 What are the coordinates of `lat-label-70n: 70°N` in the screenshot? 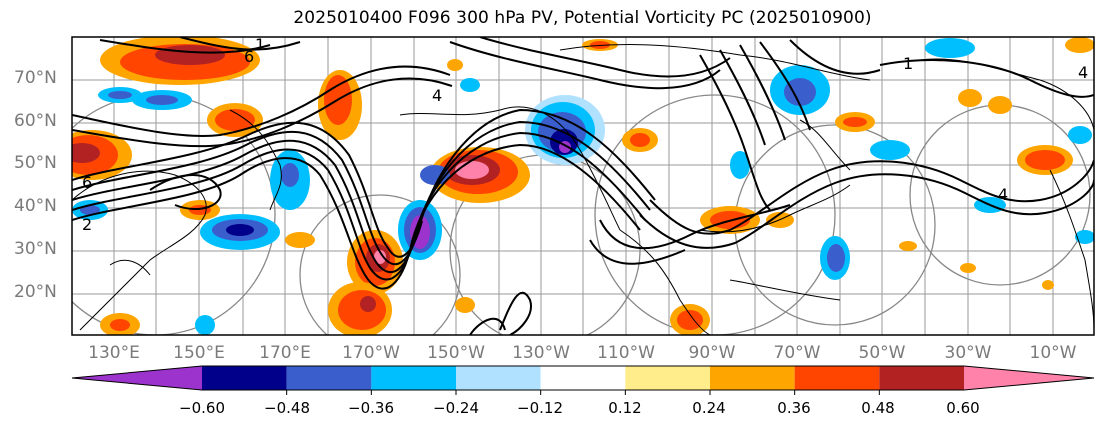 It's located at (35, 78).